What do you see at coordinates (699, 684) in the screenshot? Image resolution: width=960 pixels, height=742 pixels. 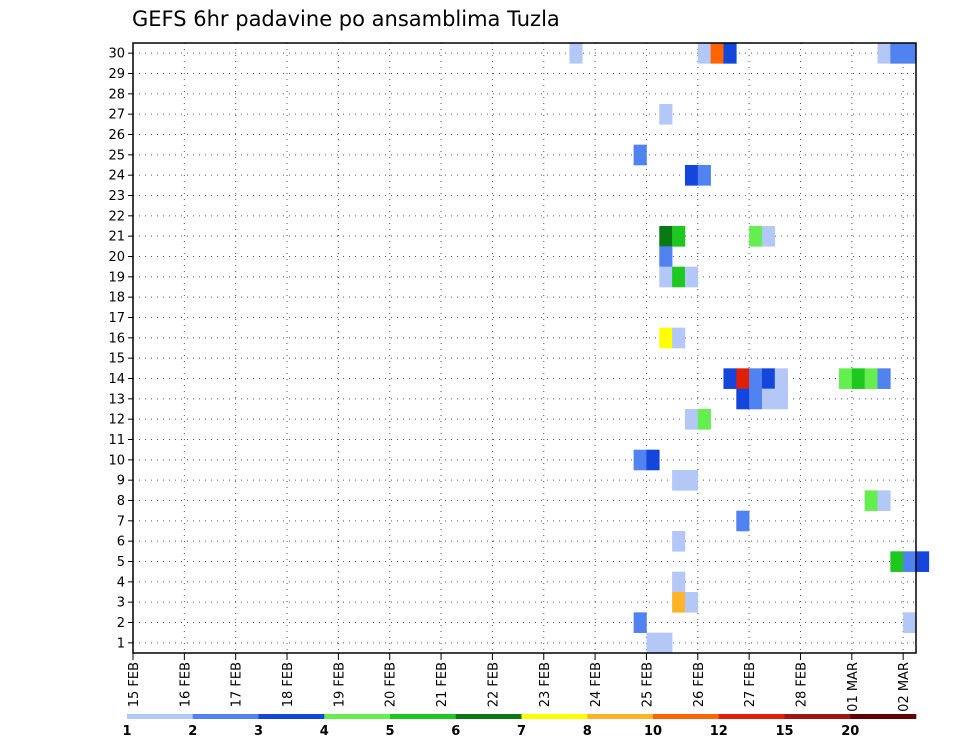 I see `x-tick-label: 26 FEB` at bounding box center [699, 684].